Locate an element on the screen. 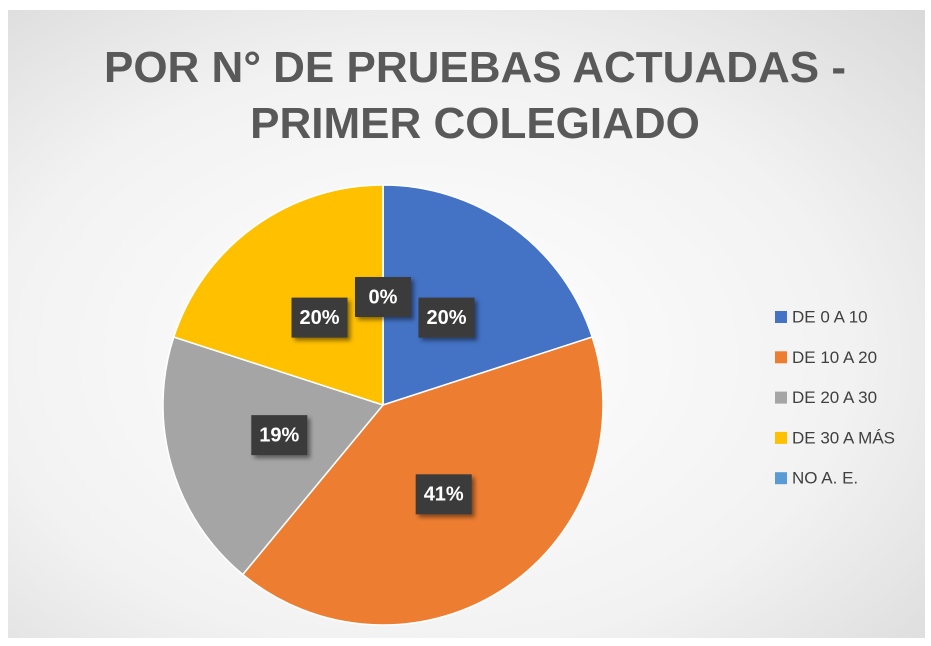 The image size is (931, 646). legend-label: DE 10 A 20 is located at coordinates (834, 357).